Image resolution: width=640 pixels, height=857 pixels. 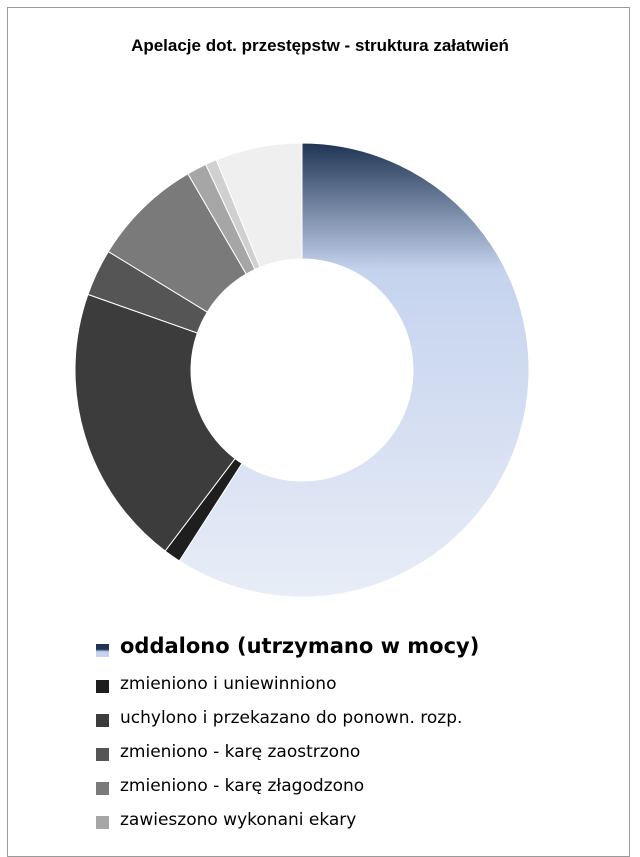 What do you see at coordinates (228, 684) in the screenshot?
I see `legend-label: zmieniono i uniewinniono` at bounding box center [228, 684].